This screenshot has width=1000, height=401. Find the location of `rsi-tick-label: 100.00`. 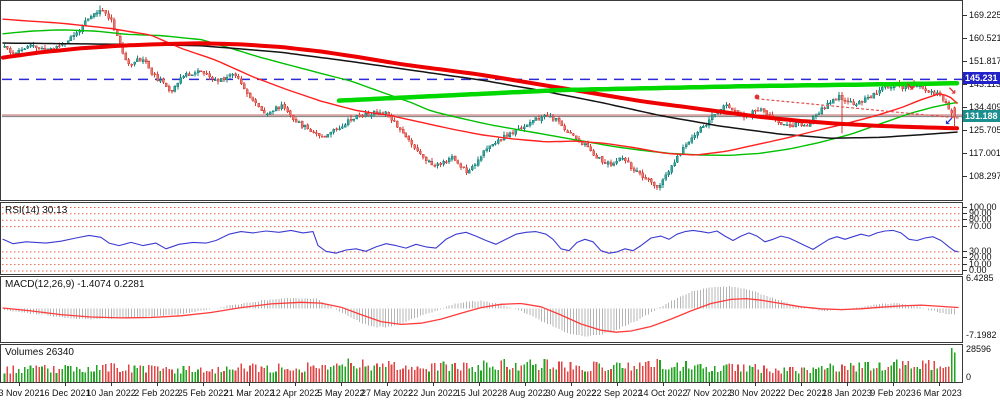

rsi-tick-label: 100.00 is located at coordinates (983, 207).